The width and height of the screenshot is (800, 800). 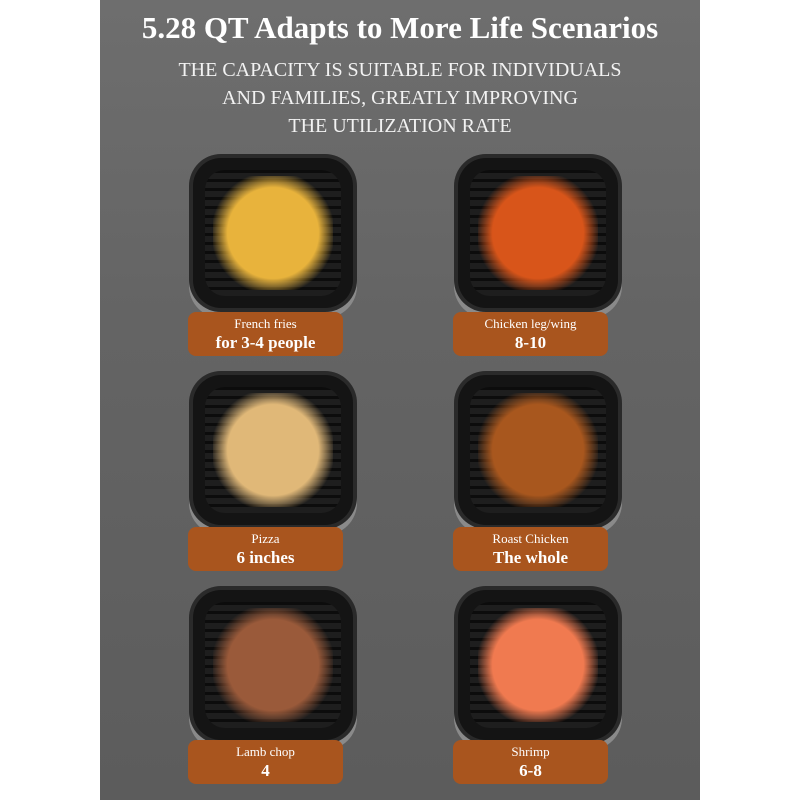 I want to click on food-label: Shrimp 6-8, so click(x=530, y=762).